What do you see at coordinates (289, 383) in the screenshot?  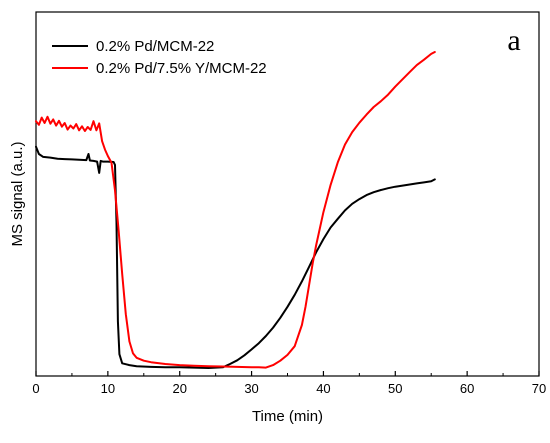 I see `axis-ticks: 0 10 20 30 40 50 60 70` at bounding box center [289, 383].